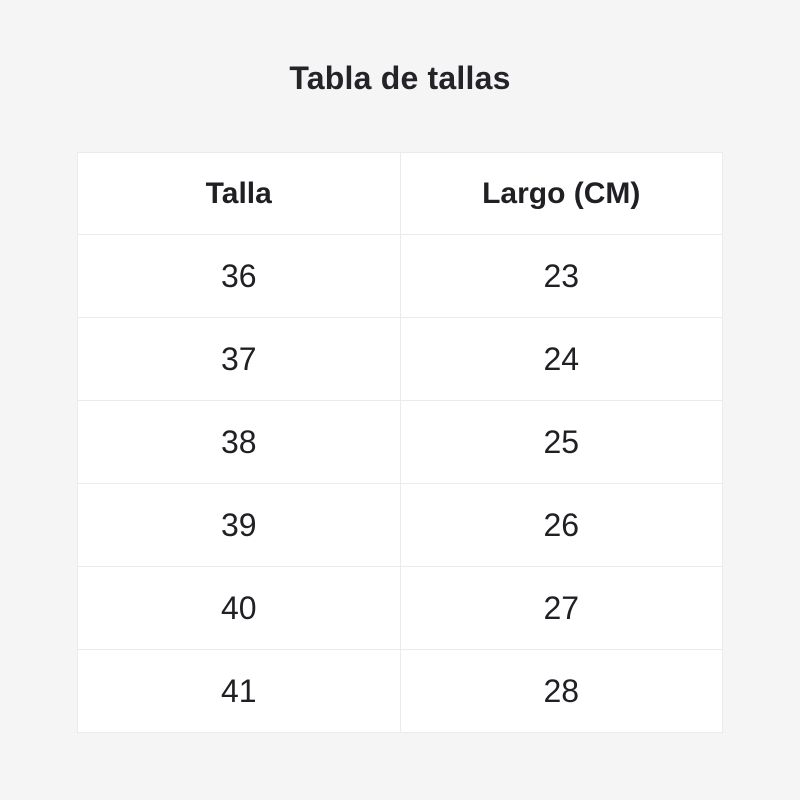 The image size is (800, 800). I want to click on table-row: 41 28, so click(400, 691).